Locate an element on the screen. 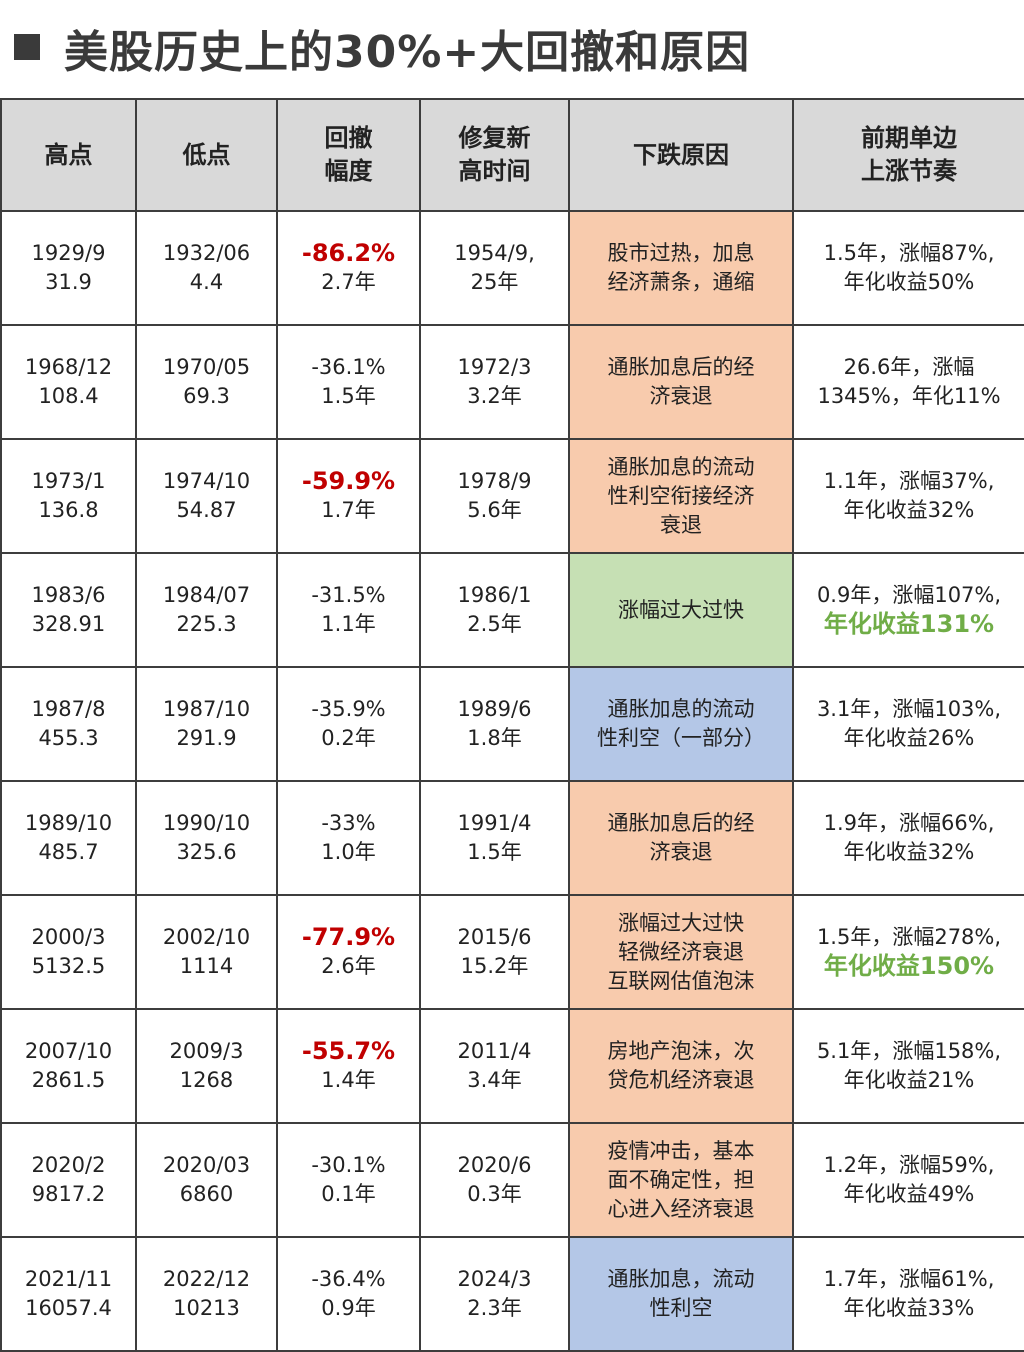  recovery-cell-line: 1978/9 is located at coordinates (494, 481).